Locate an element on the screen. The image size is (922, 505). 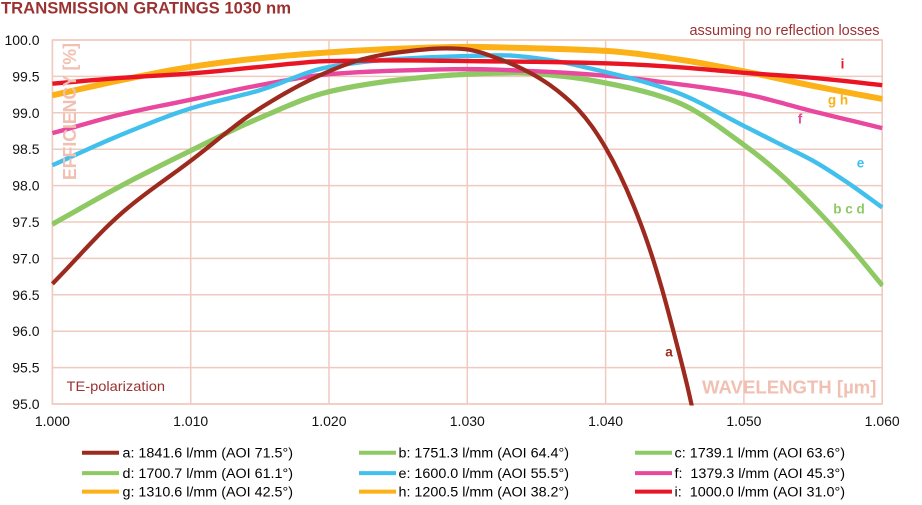
svg-text: 99.5 is located at coordinates (25, 76).